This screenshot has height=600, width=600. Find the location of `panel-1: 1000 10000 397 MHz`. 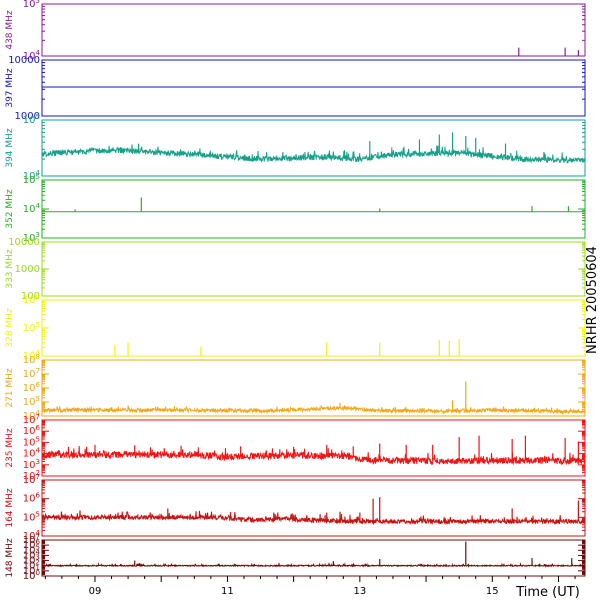

panel-1: 1000 10000 397 MHz is located at coordinates (295, 88).